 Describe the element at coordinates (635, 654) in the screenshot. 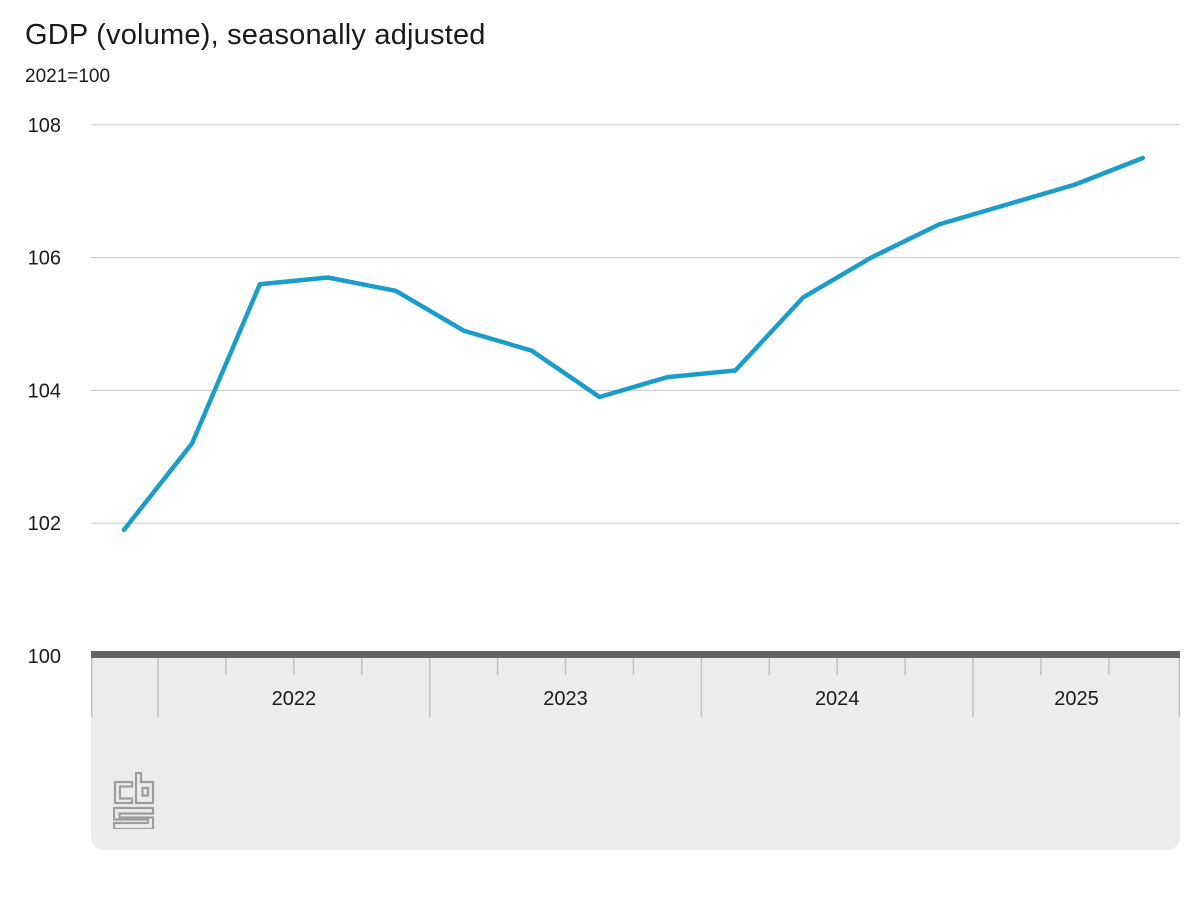

I see `x-axis-baseline-bar` at that location.